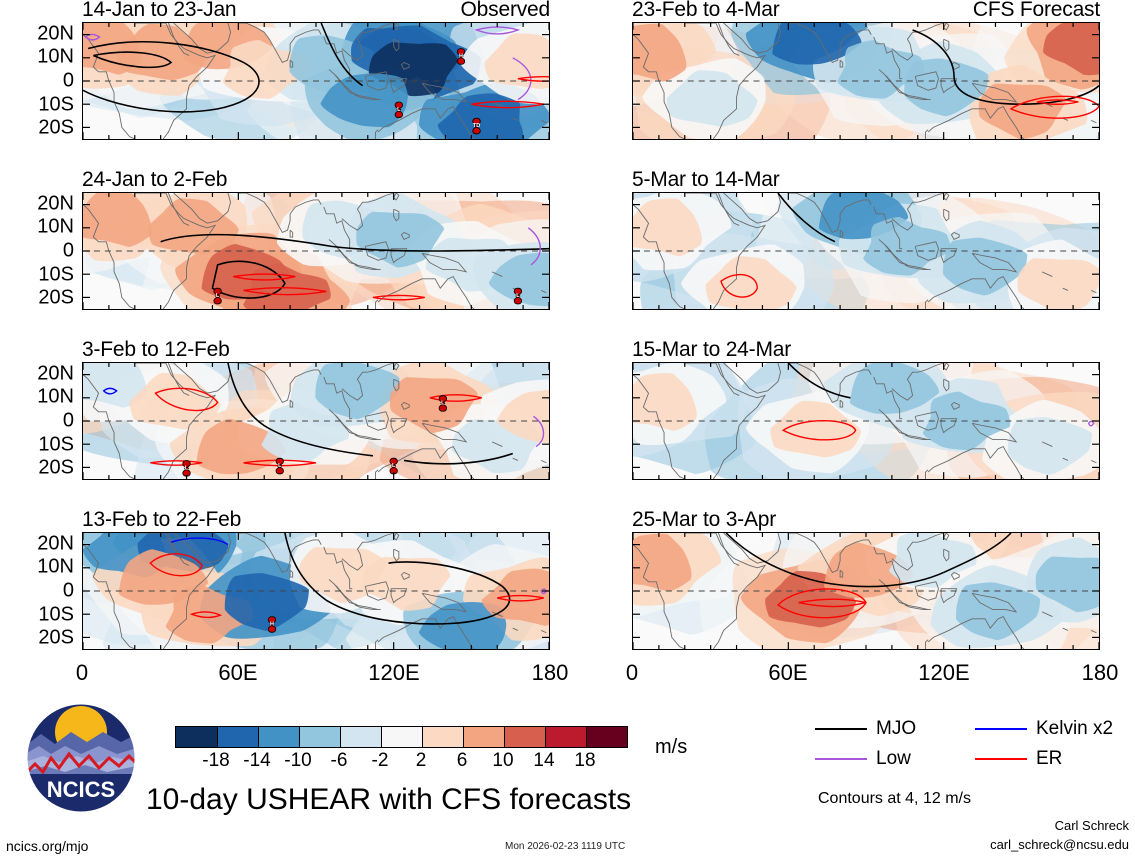 This screenshot has width=1135, height=860. I want to click on colorbar-tick: 6, so click(462, 760).